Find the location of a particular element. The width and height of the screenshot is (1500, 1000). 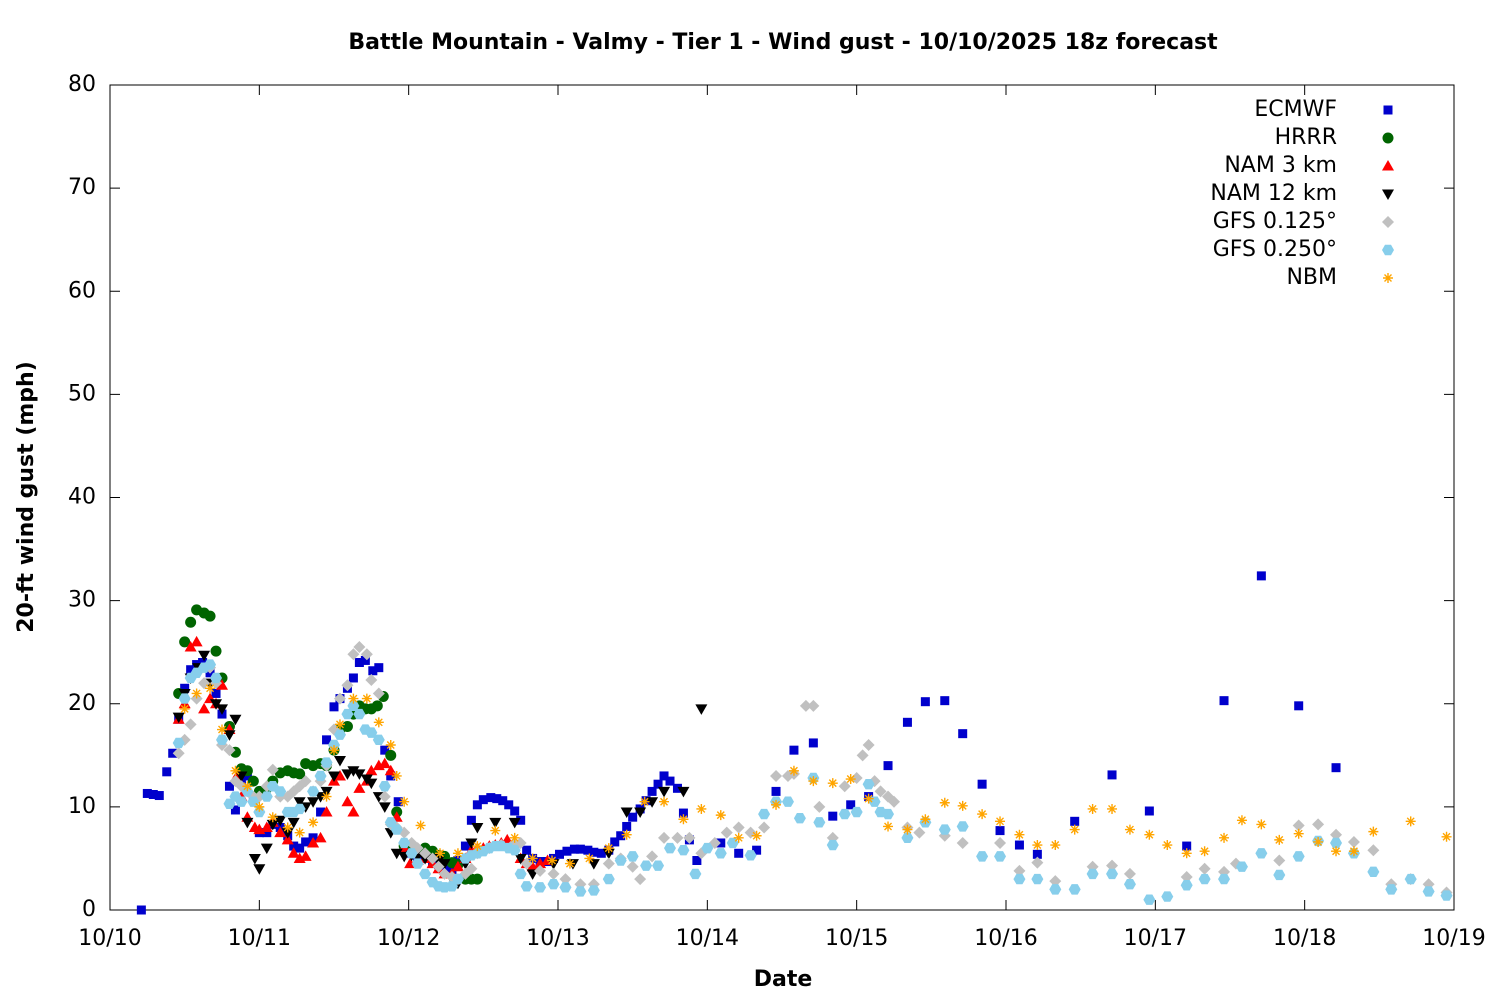

y-tick-label: 40 is located at coordinates (82, 497).